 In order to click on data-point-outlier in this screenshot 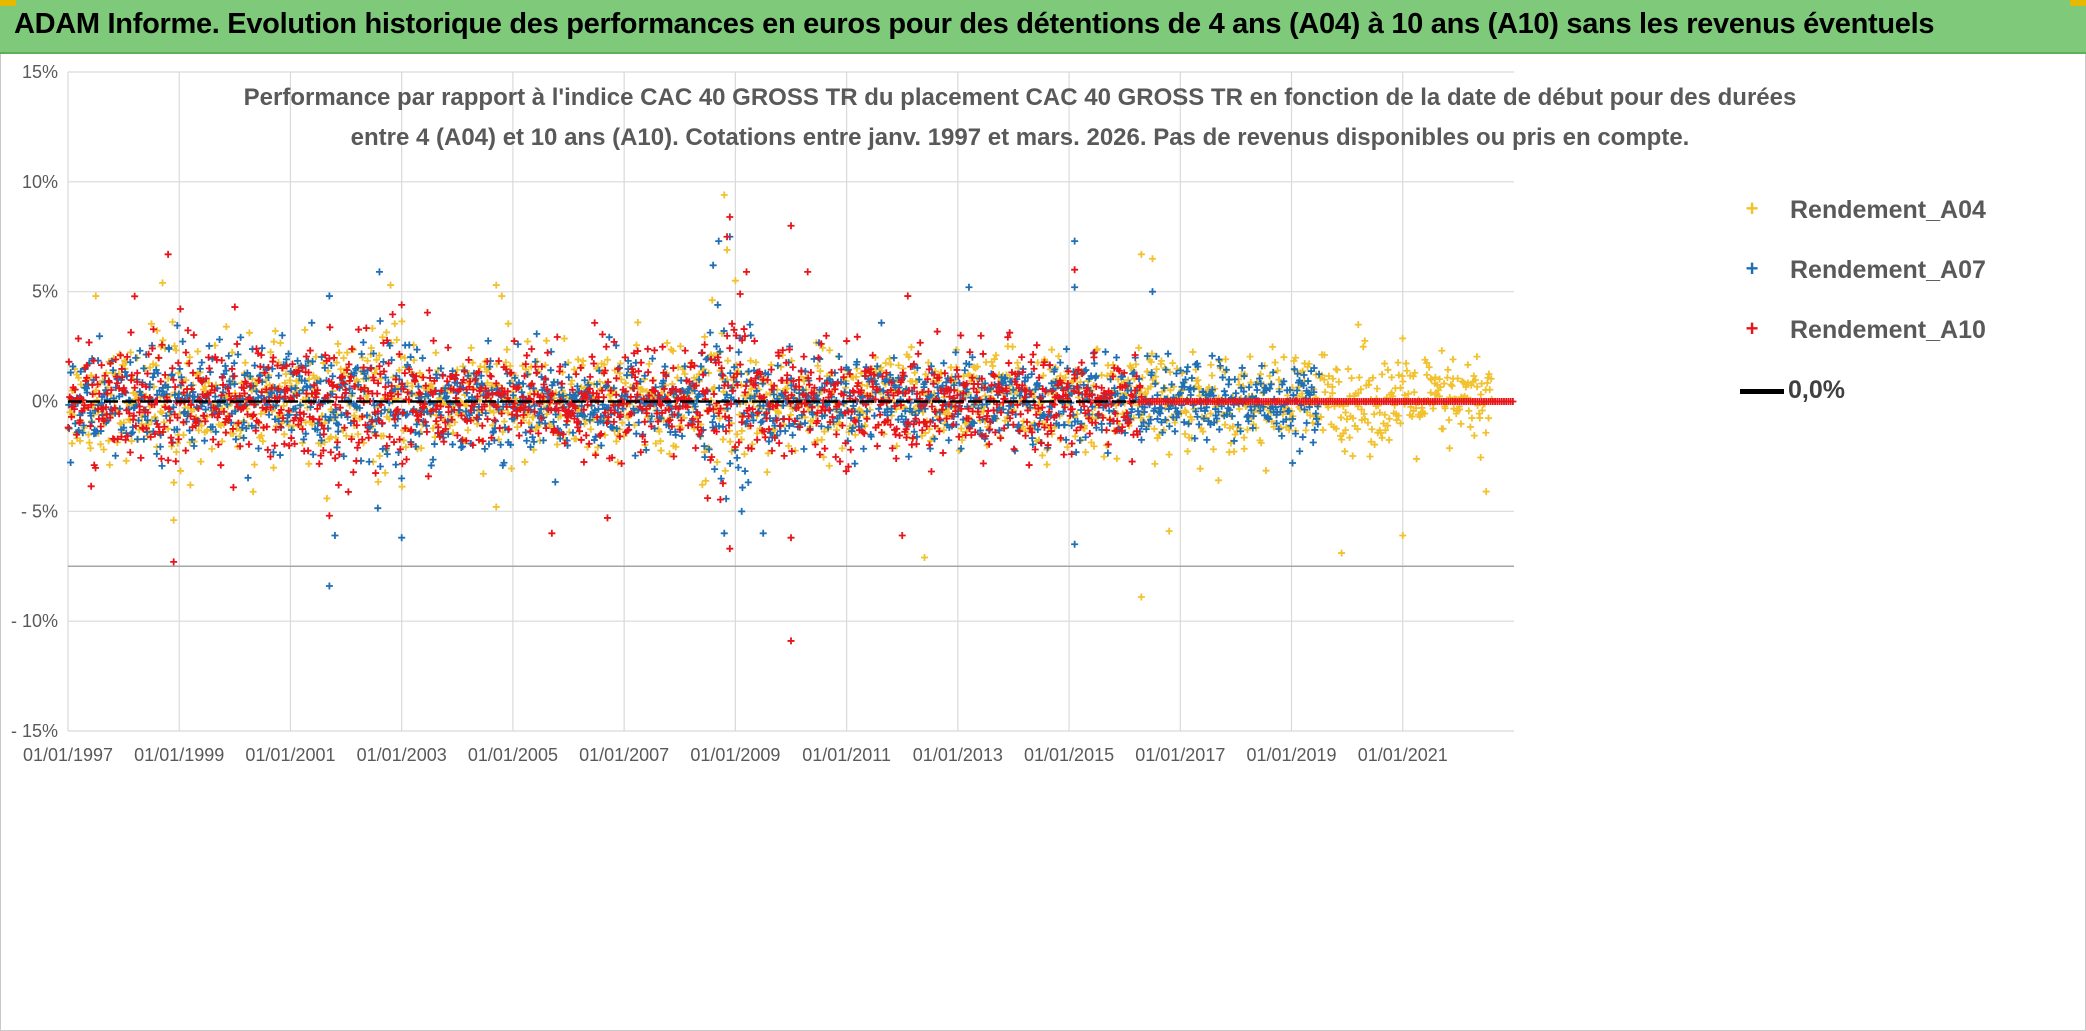, I will do `click(174, 562)`.